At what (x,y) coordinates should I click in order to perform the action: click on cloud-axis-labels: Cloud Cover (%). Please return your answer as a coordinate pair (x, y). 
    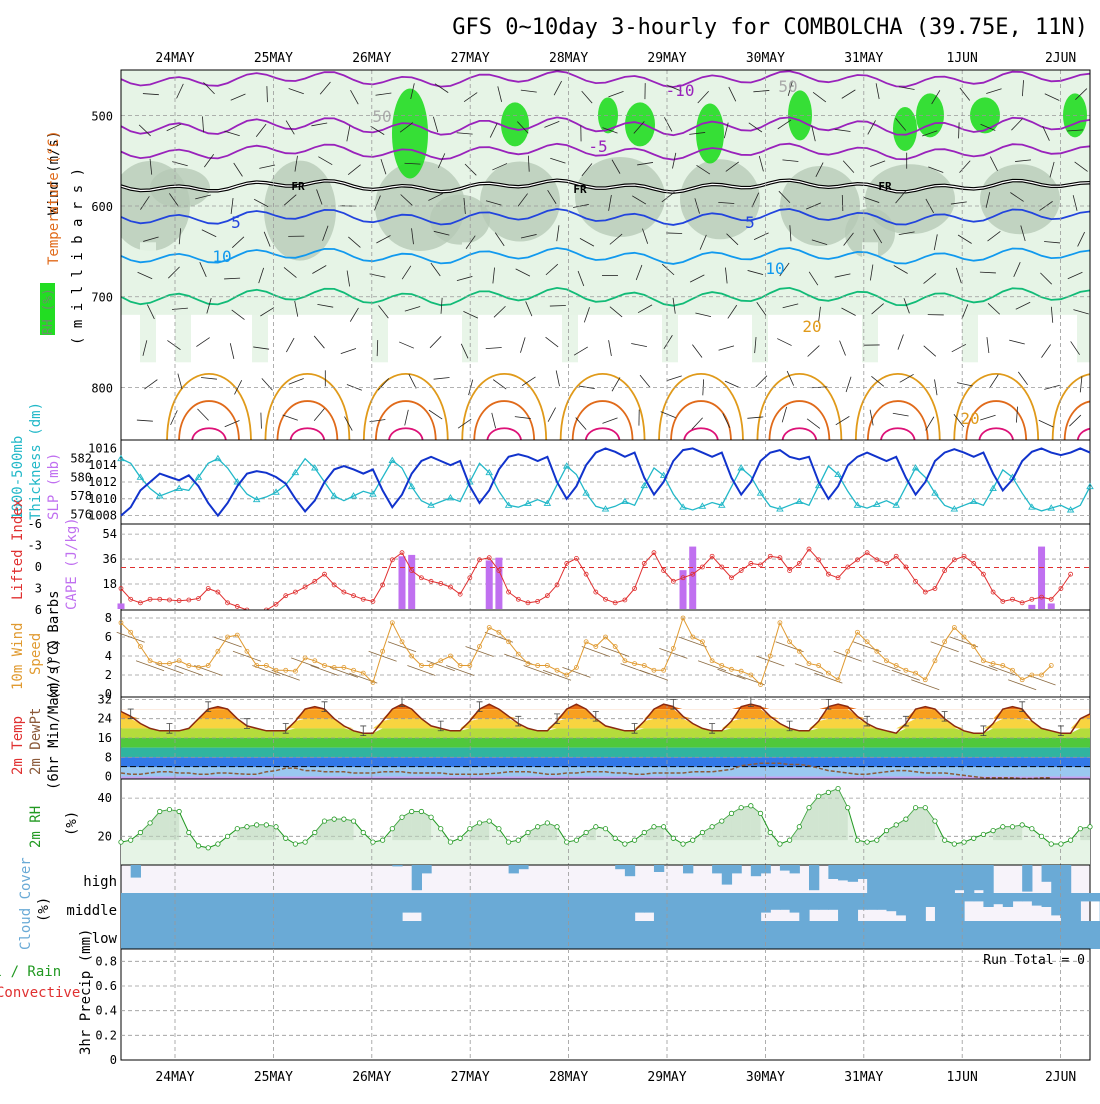
    Looking at the image, I should click on (35, 903).